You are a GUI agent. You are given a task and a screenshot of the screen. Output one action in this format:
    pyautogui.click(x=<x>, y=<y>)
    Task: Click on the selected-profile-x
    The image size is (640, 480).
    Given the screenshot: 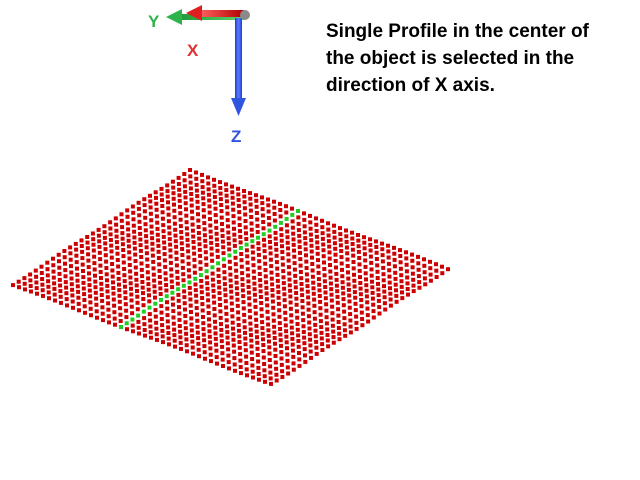 What is the action you would take?
    pyautogui.click(x=209, y=269)
    